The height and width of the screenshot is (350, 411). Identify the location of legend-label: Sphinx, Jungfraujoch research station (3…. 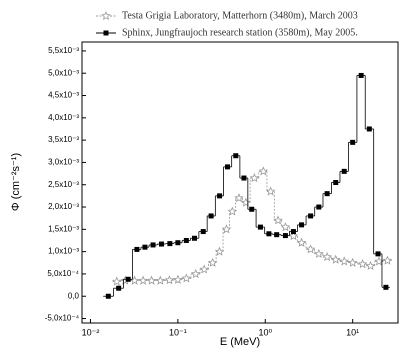
(240, 32).